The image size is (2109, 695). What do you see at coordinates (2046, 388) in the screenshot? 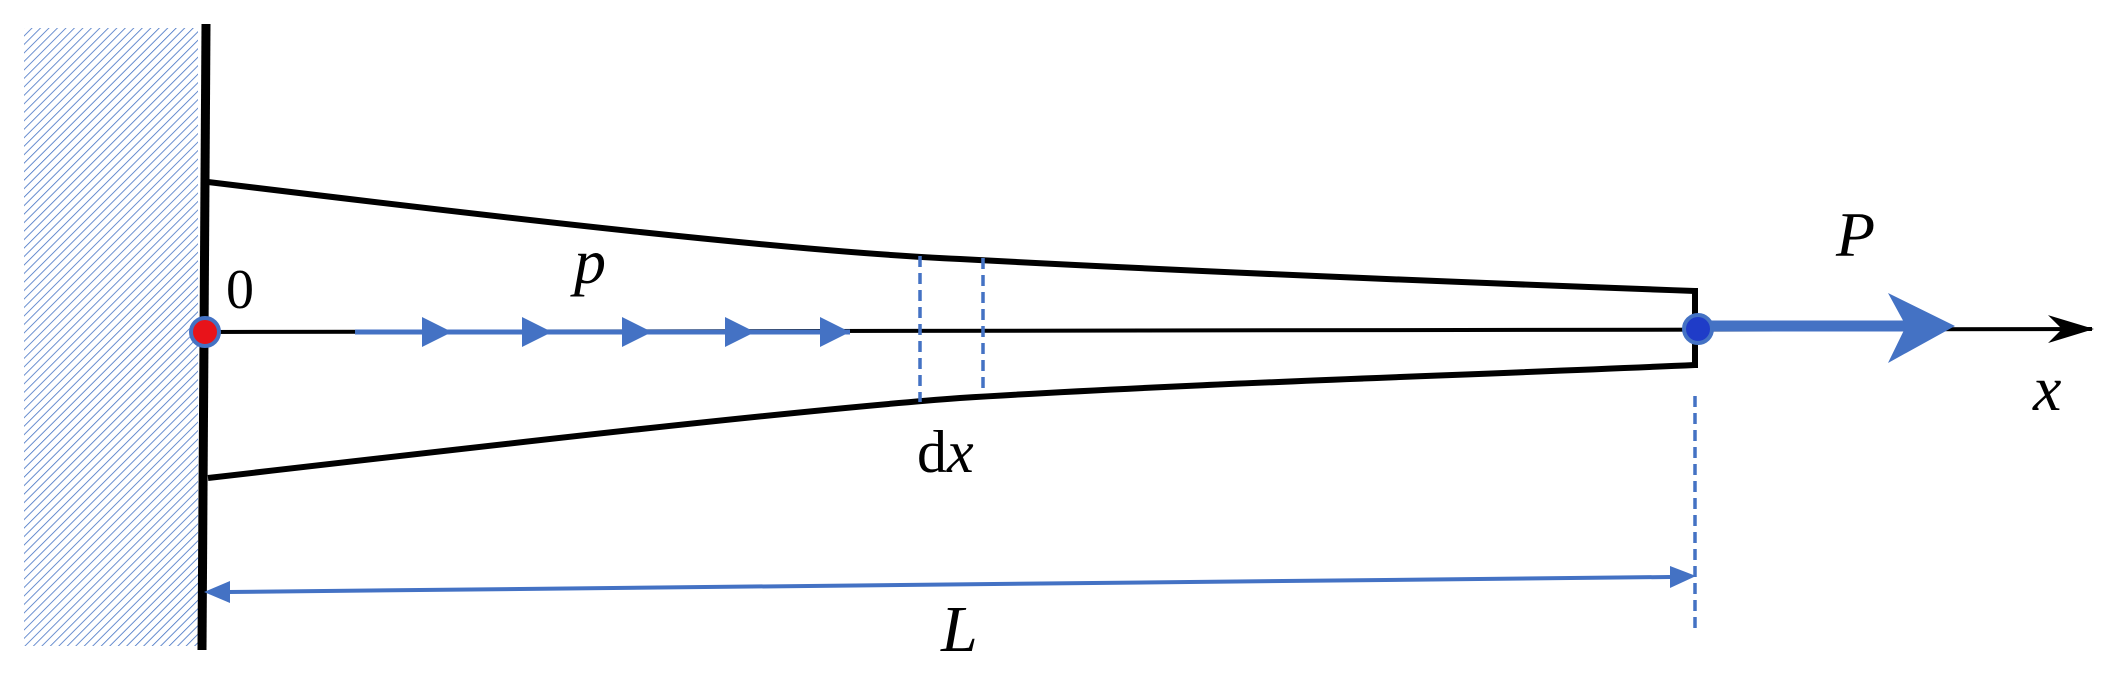
I see `x-axis-label: x` at bounding box center [2046, 388].